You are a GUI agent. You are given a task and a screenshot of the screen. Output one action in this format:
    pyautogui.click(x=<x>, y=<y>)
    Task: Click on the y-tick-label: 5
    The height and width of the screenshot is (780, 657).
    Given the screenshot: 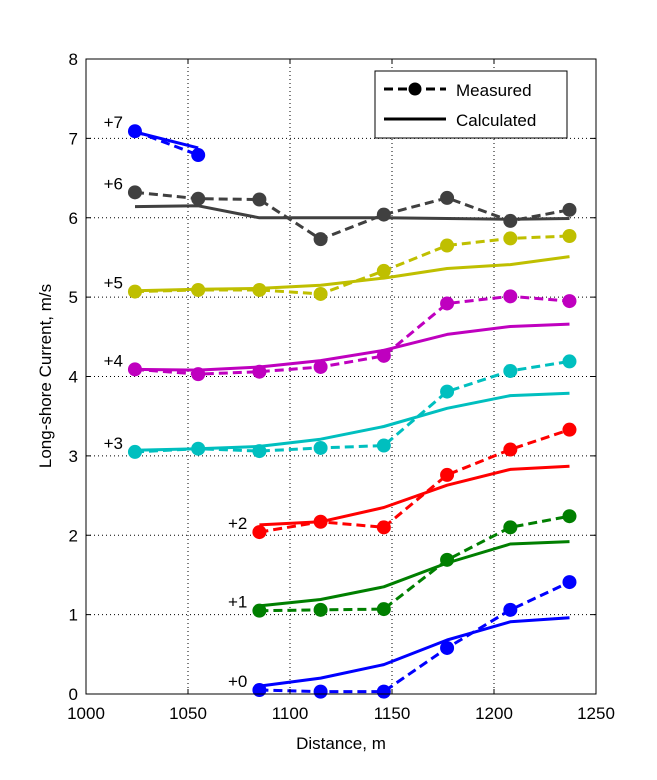 What is the action you would take?
    pyautogui.click(x=73, y=297)
    